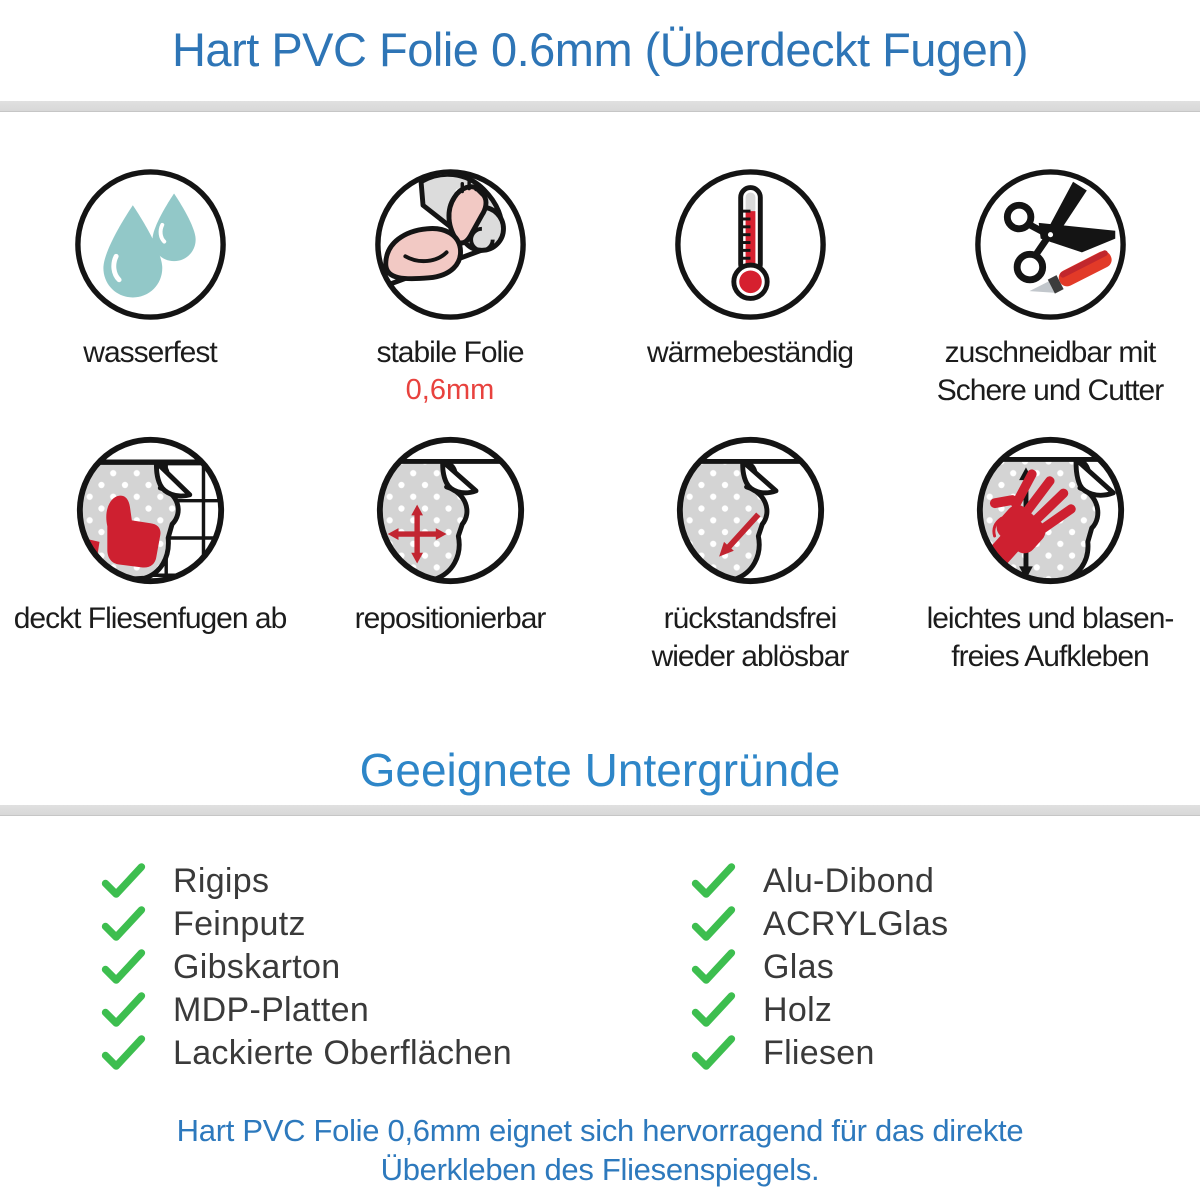  Describe the element at coordinates (150, 618) in the screenshot. I see `feature-label: deckt Fliesenfugen ab` at that location.